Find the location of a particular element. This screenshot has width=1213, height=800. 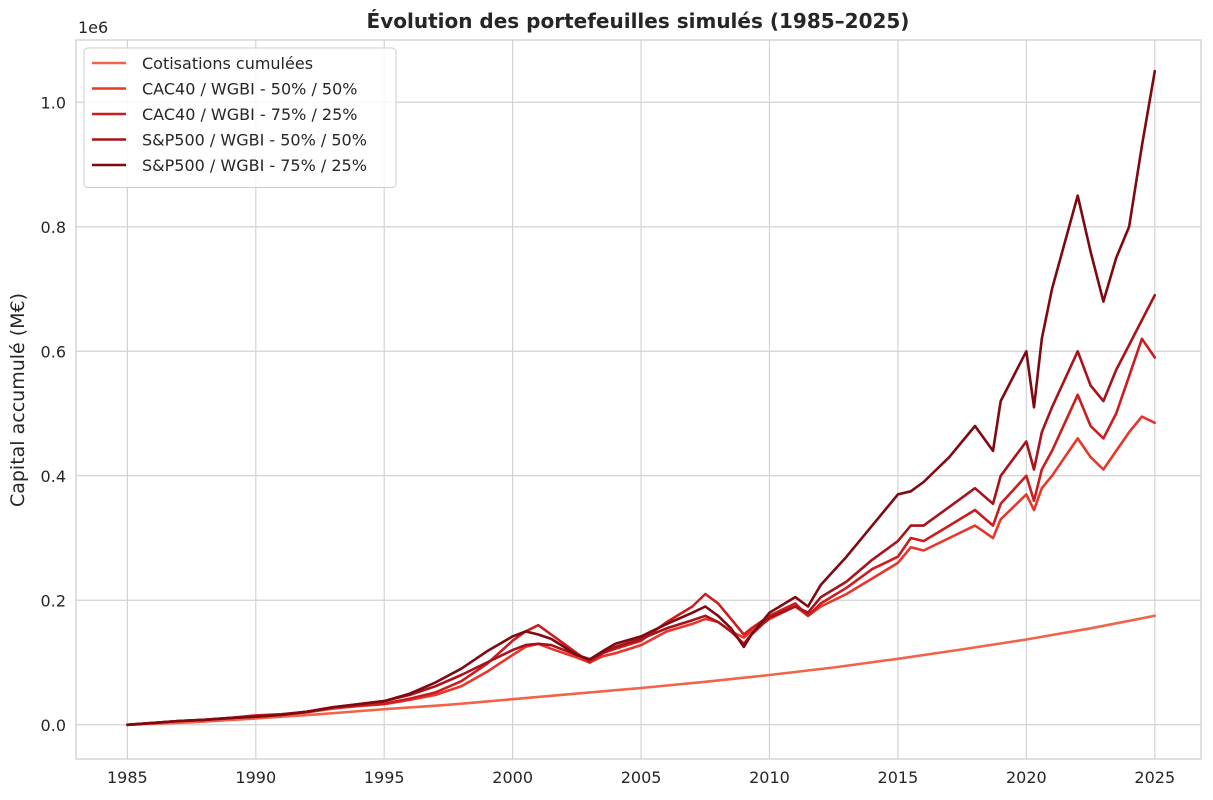

legend-label: S&P500 / WGBI - 75% / 25% is located at coordinates (254, 165).